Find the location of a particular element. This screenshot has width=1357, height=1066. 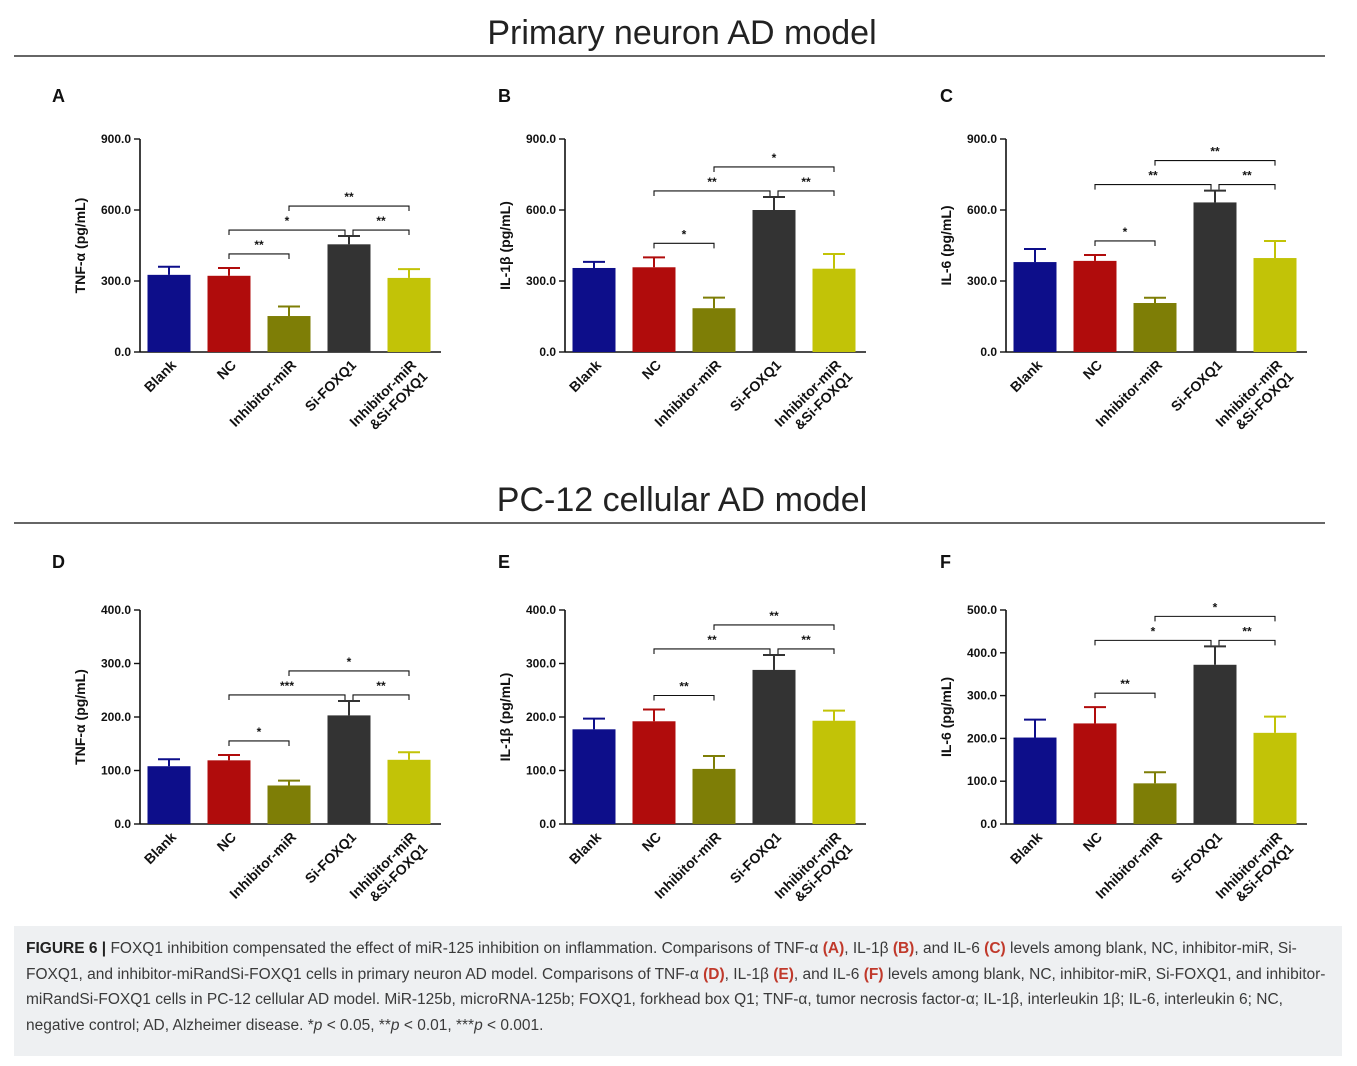

panel-letter: B is located at coordinates (504, 96).